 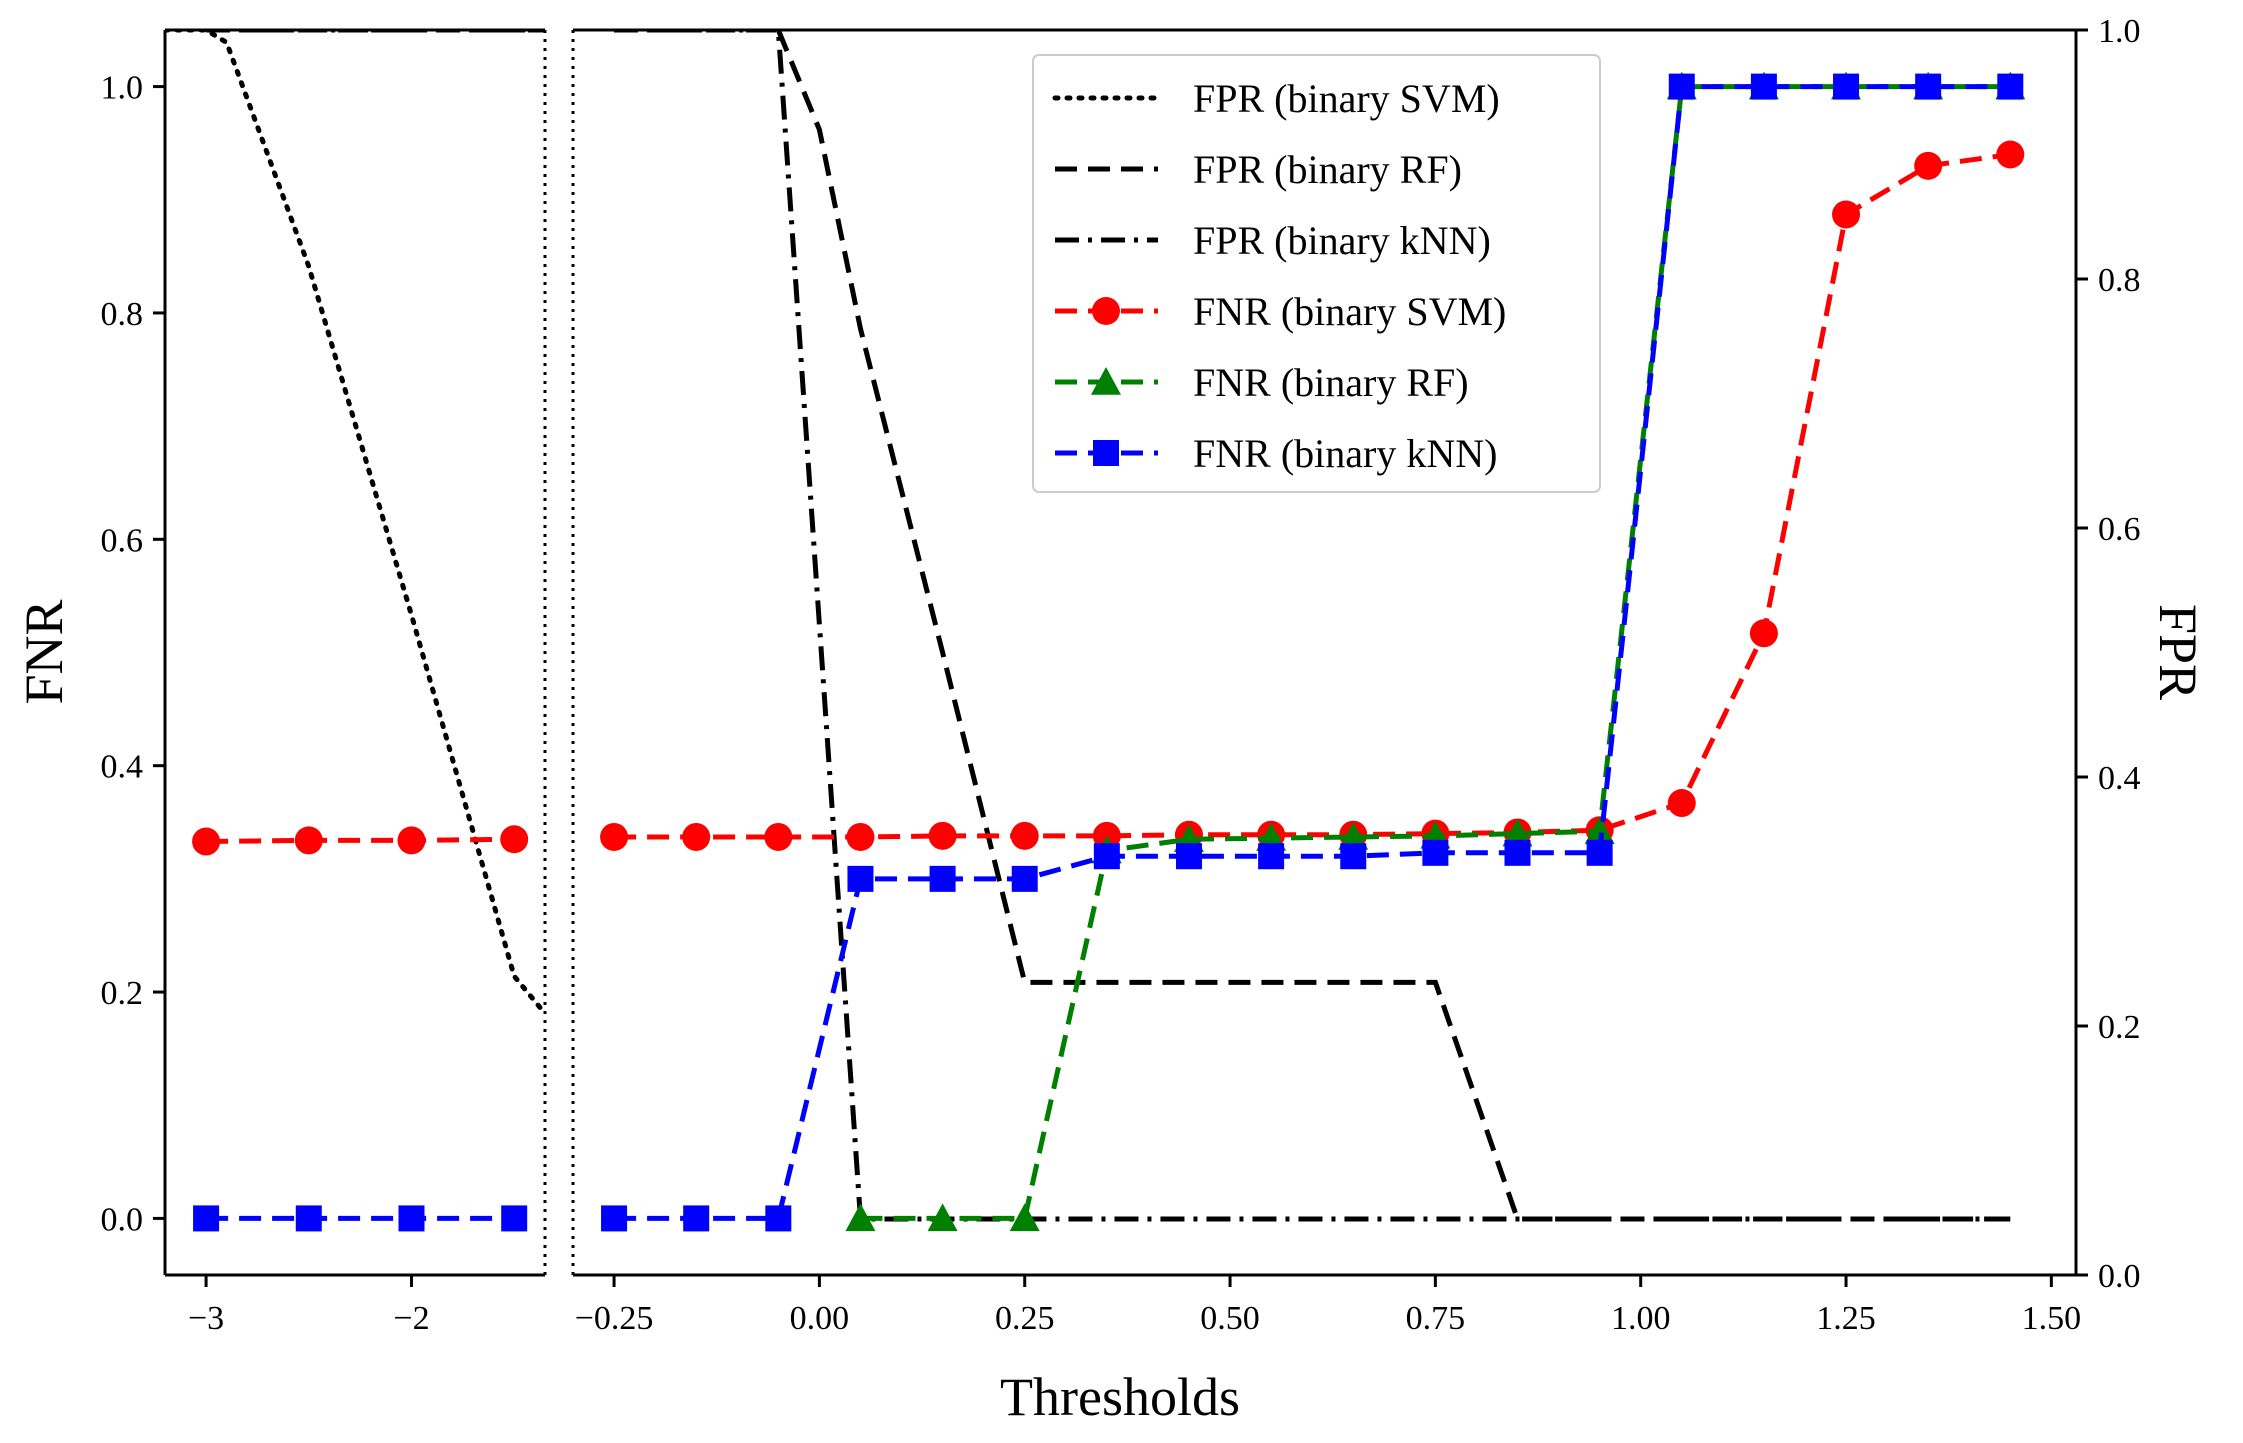 I want to click on legend-marker-fnr-binary-rf, so click(x=1106, y=381).